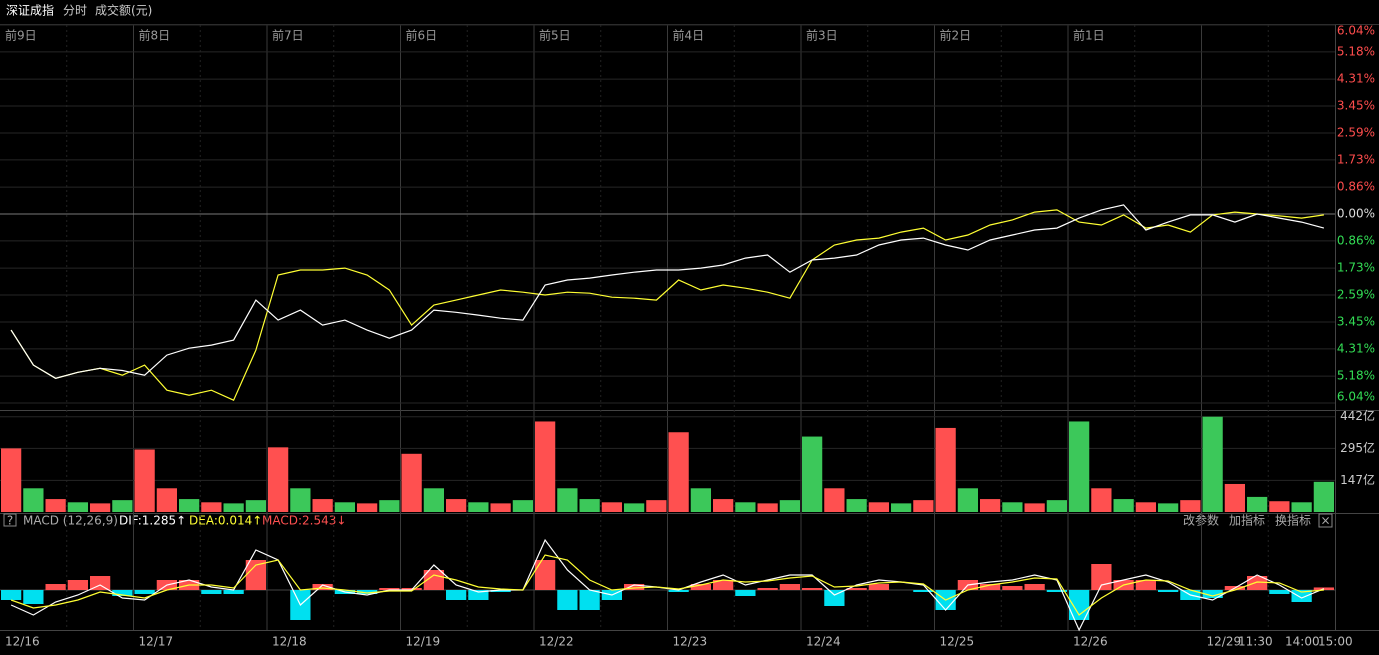 The width and height of the screenshot is (1379, 655). I want to click on y-tick-label: 0.86%, so click(1356, 240).